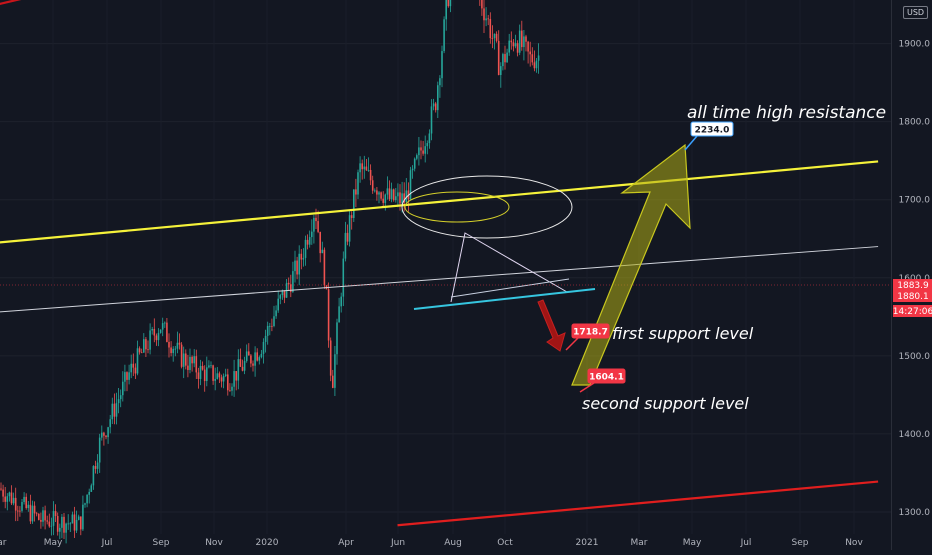  Describe the element at coordinates (346, 543) in the screenshot. I see `time-tick-label: Apr` at that location.